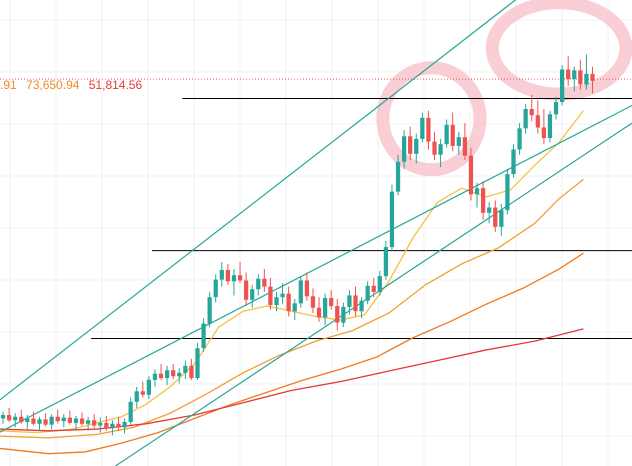  I want to click on readout-value-a: 73,650.94, so click(53, 85).